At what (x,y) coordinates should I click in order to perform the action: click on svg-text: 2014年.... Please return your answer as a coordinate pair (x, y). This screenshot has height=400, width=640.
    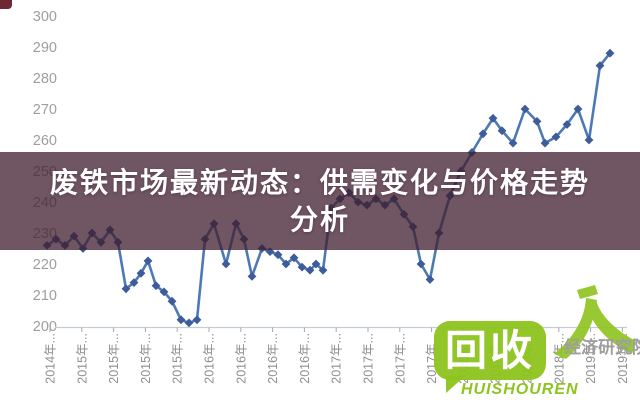
    Looking at the image, I should click on (51, 358).